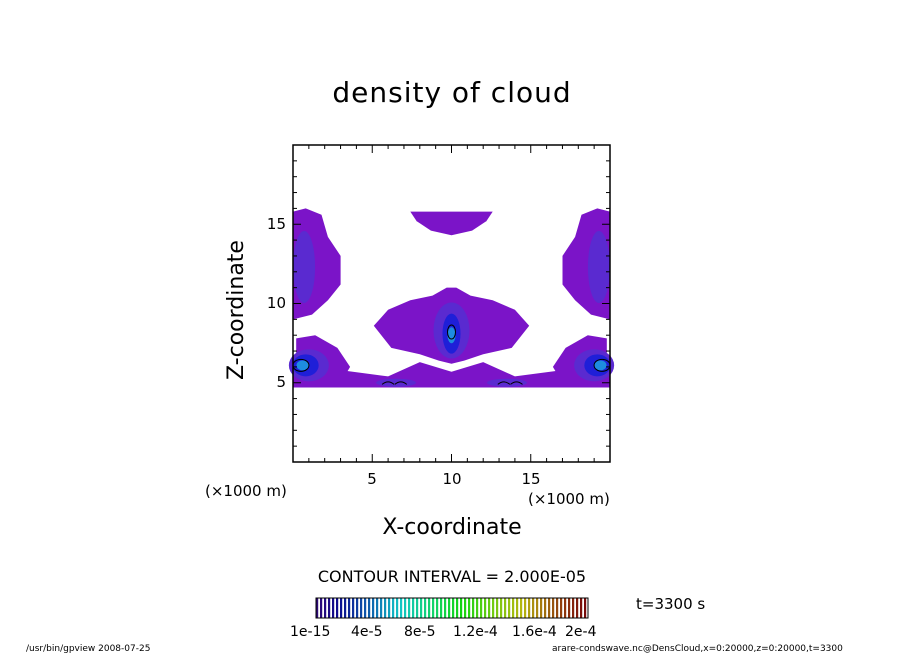 The image size is (904, 654). What do you see at coordinates (310, 632) in the screenshot?
I see `colorbar-label: 1e-15` at bounding box center [310, 632].